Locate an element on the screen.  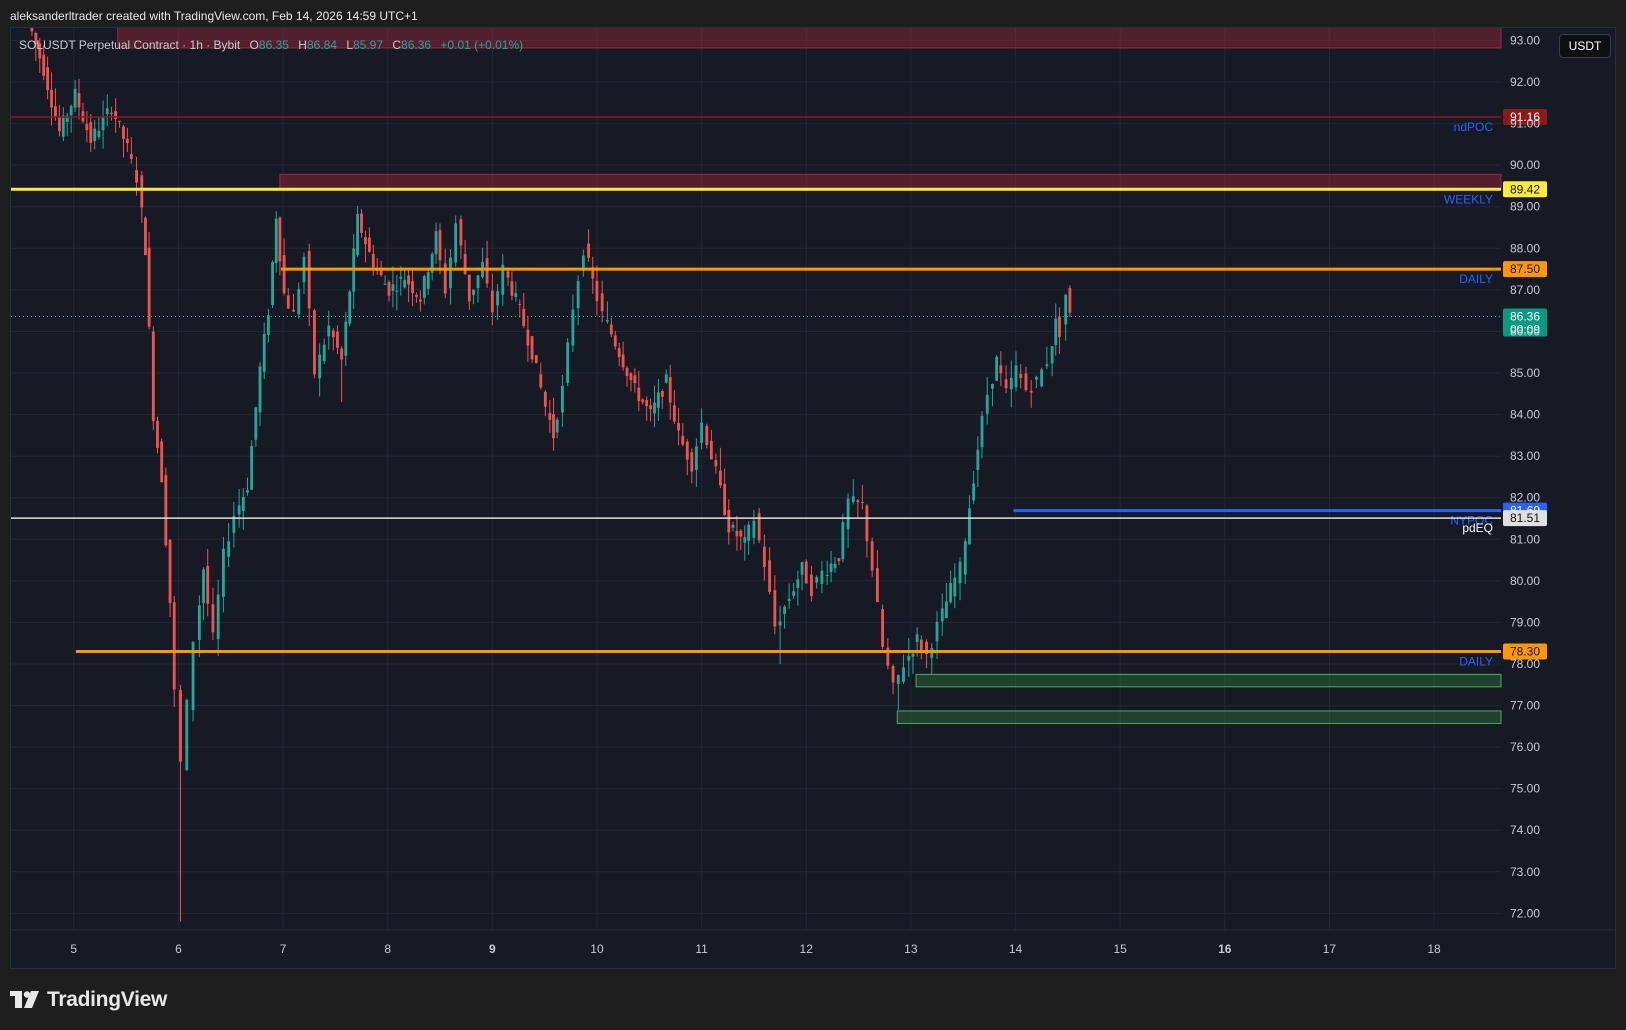
y-tick-label: 78.00 is located at coordinates (1525, 664).